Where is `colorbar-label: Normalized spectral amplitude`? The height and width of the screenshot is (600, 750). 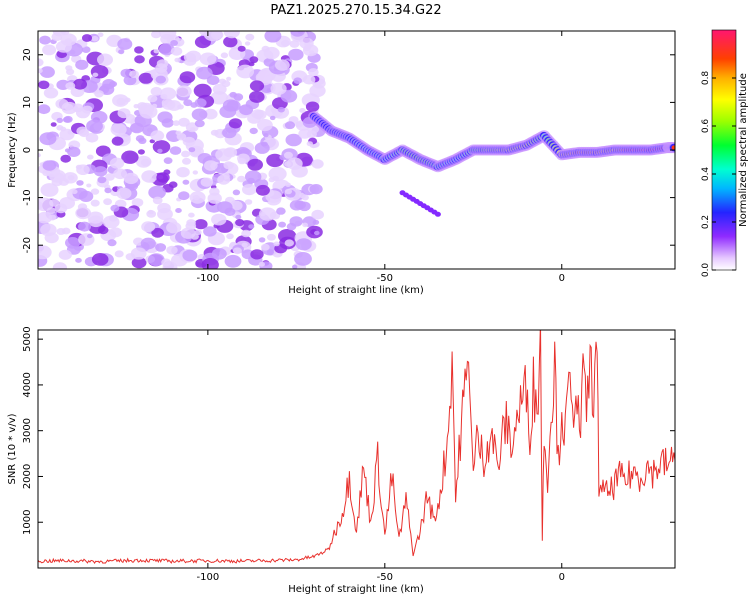
colorbar-label: Normalized spectral amplitude is located at coordinates (743, 150).